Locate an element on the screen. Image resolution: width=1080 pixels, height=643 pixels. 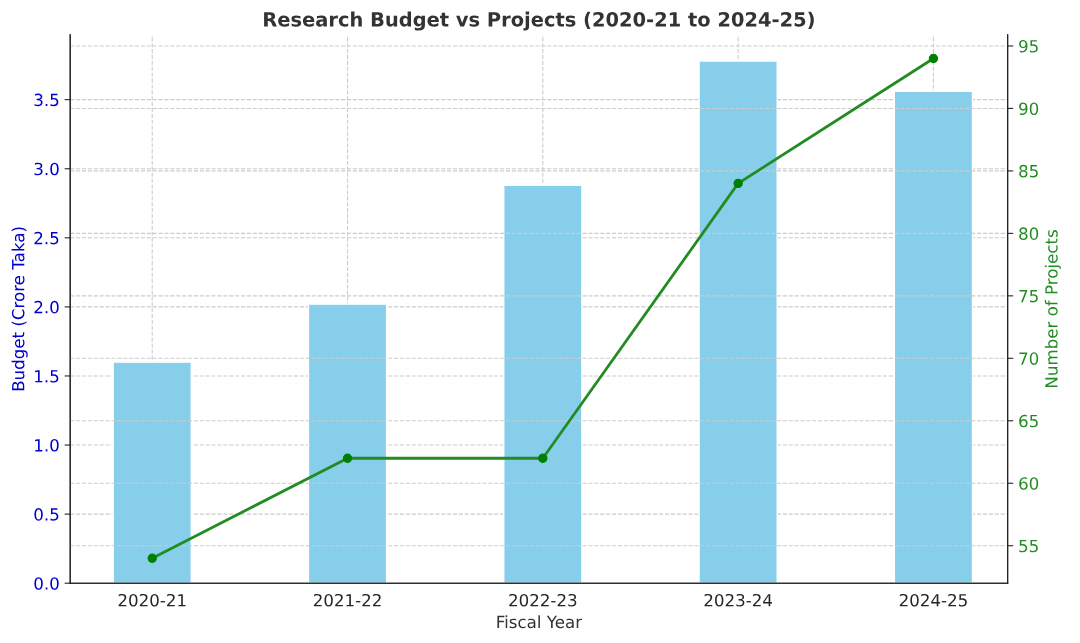
y-tick-label: 1.0 is located at coordinates (47, 445).